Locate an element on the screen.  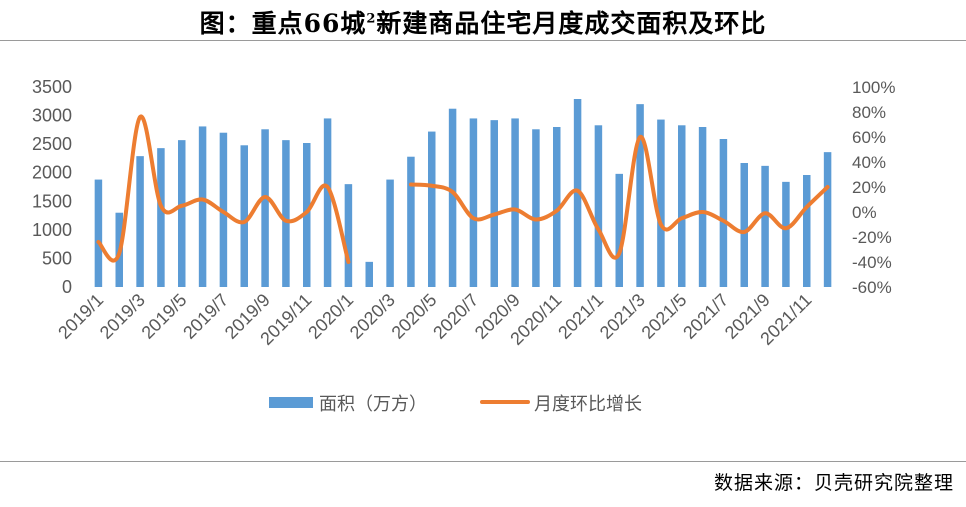
right-tick-label: -20% is located at coordinates (872, 237).